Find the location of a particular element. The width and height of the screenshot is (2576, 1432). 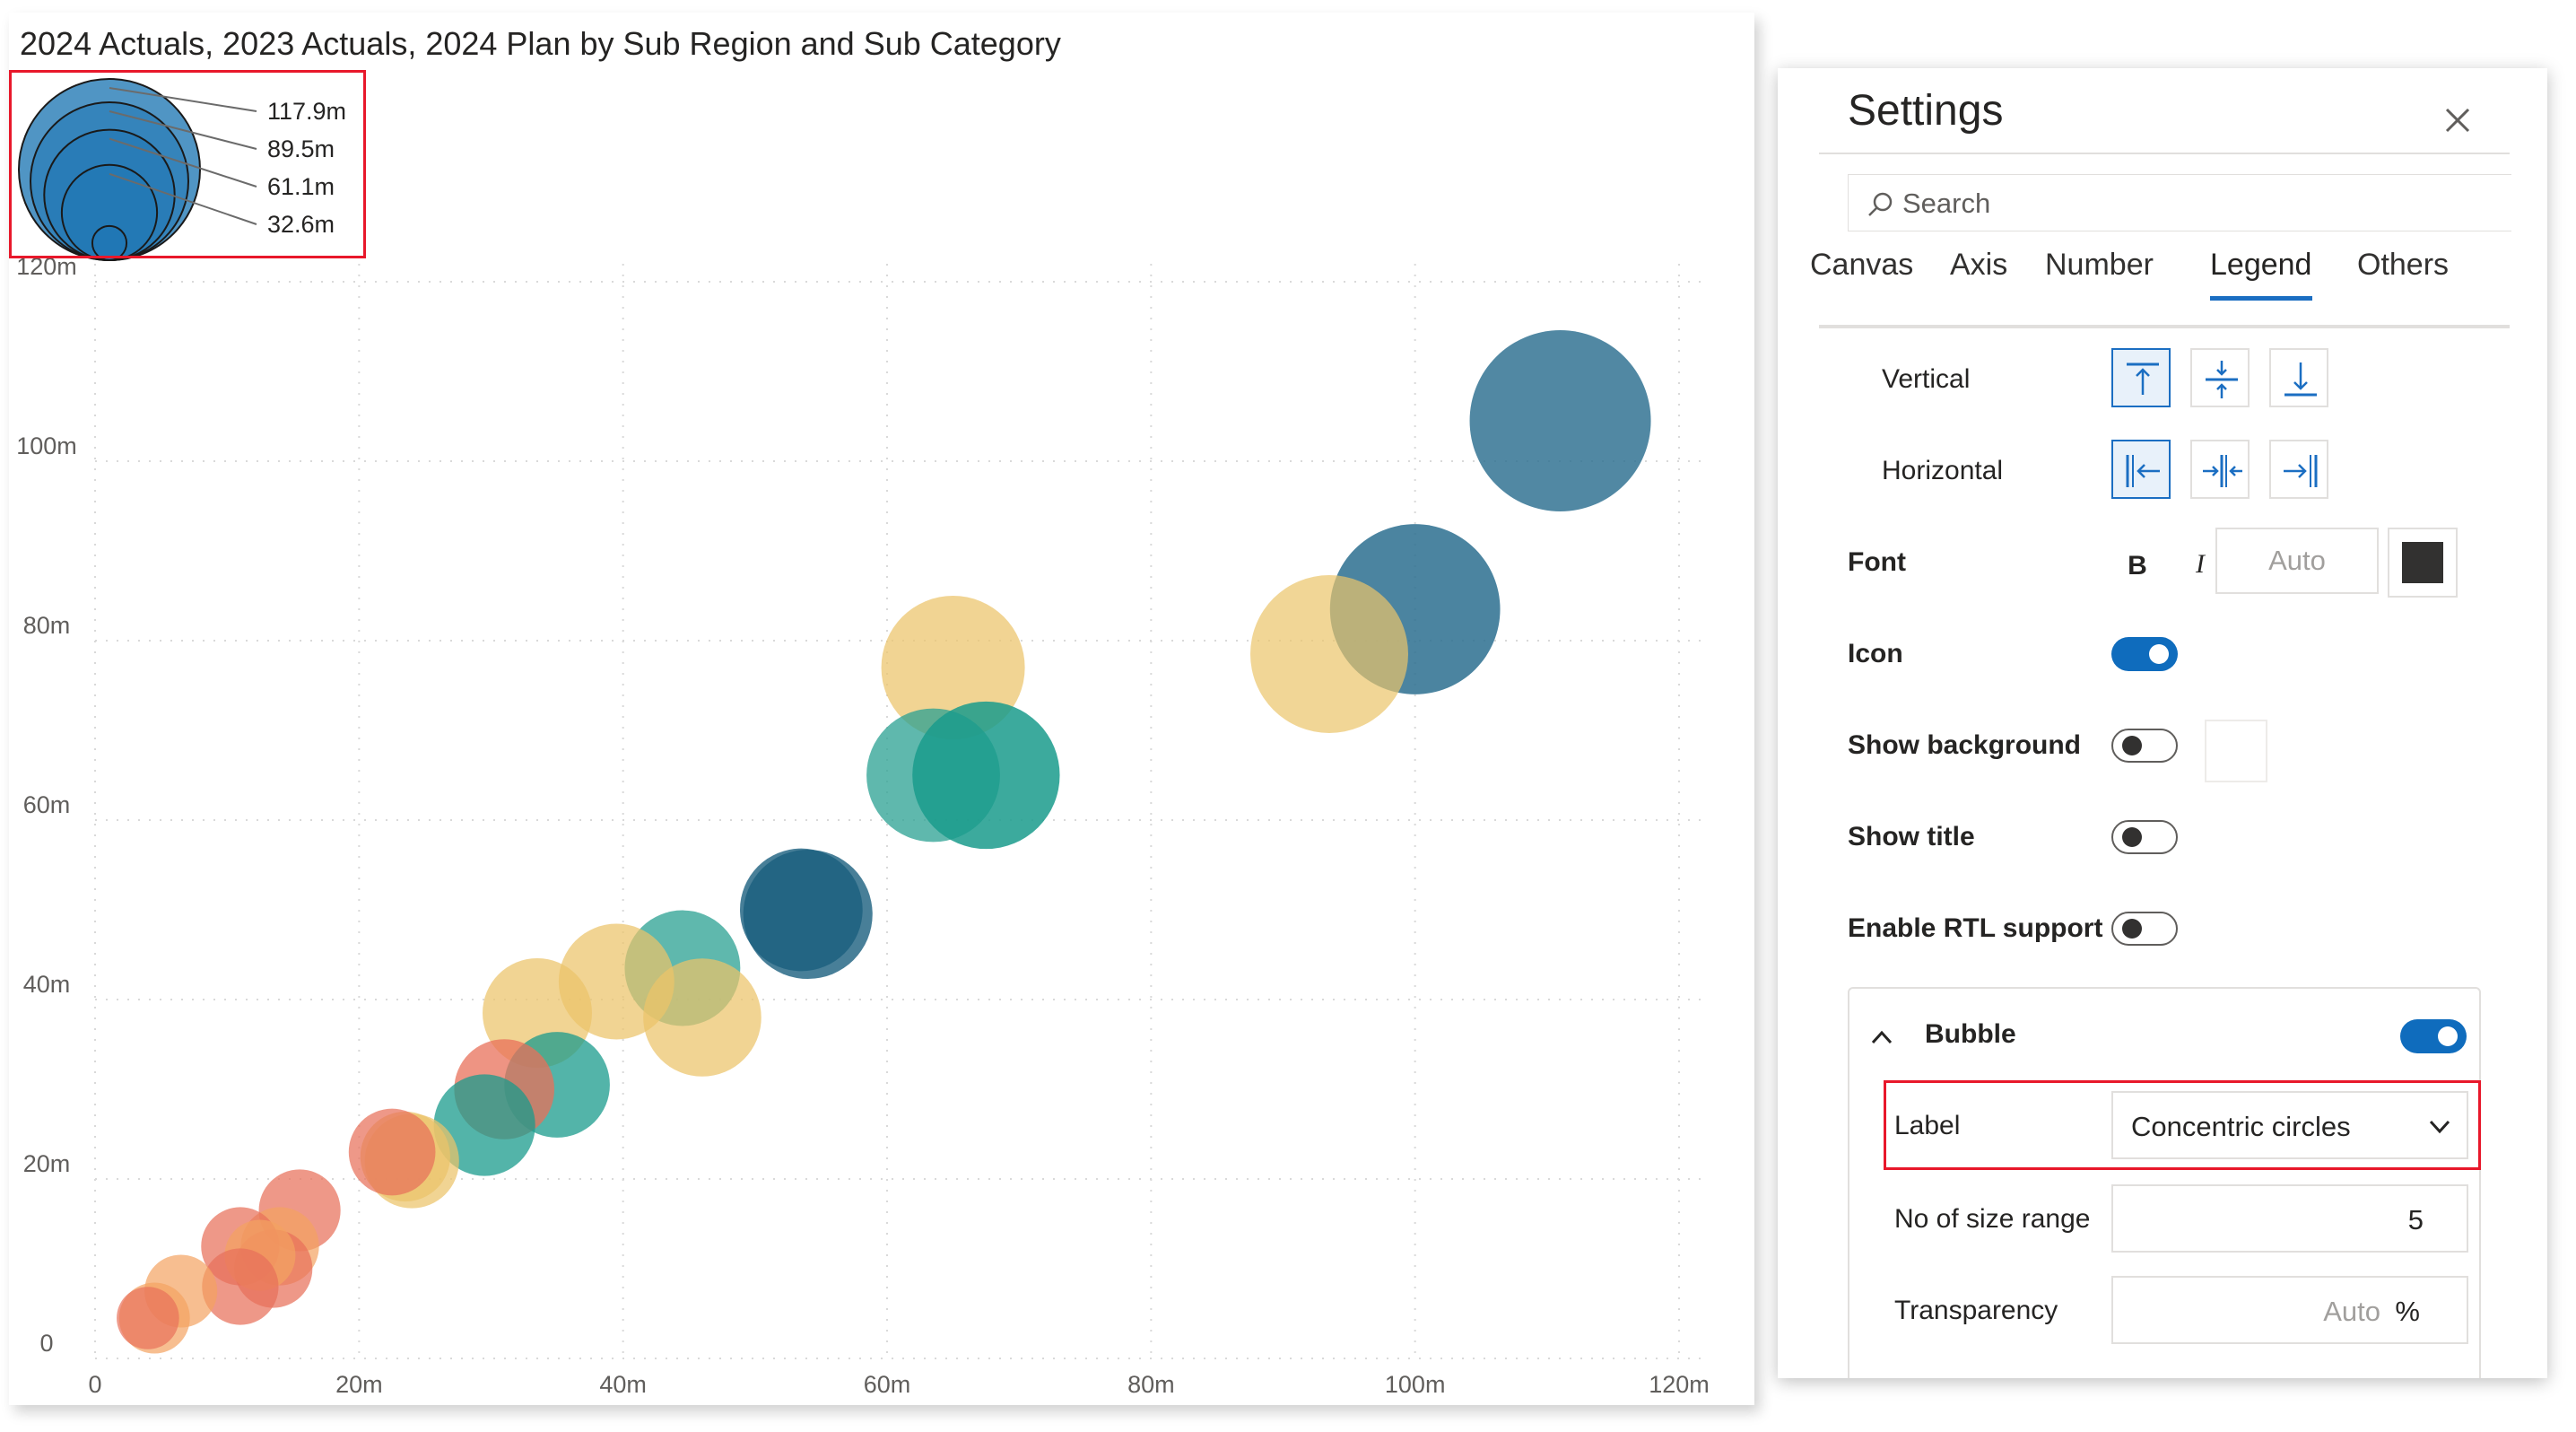

chevron-down-icon is located at coordinates (2439, 1127).